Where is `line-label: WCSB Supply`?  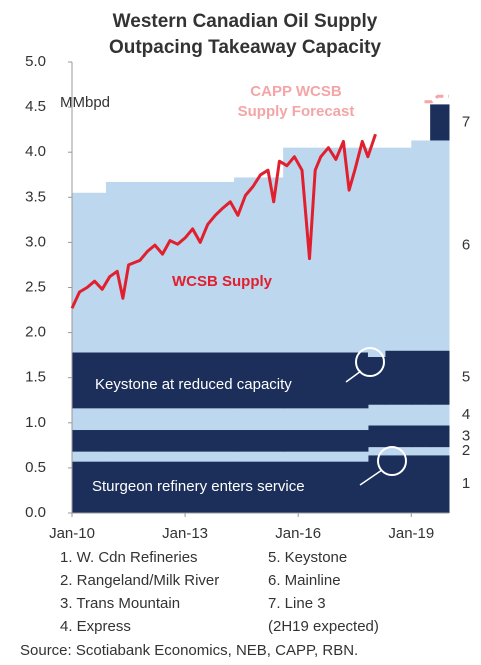
line-label: WCSB Supply is located at coordinates (222, 281).